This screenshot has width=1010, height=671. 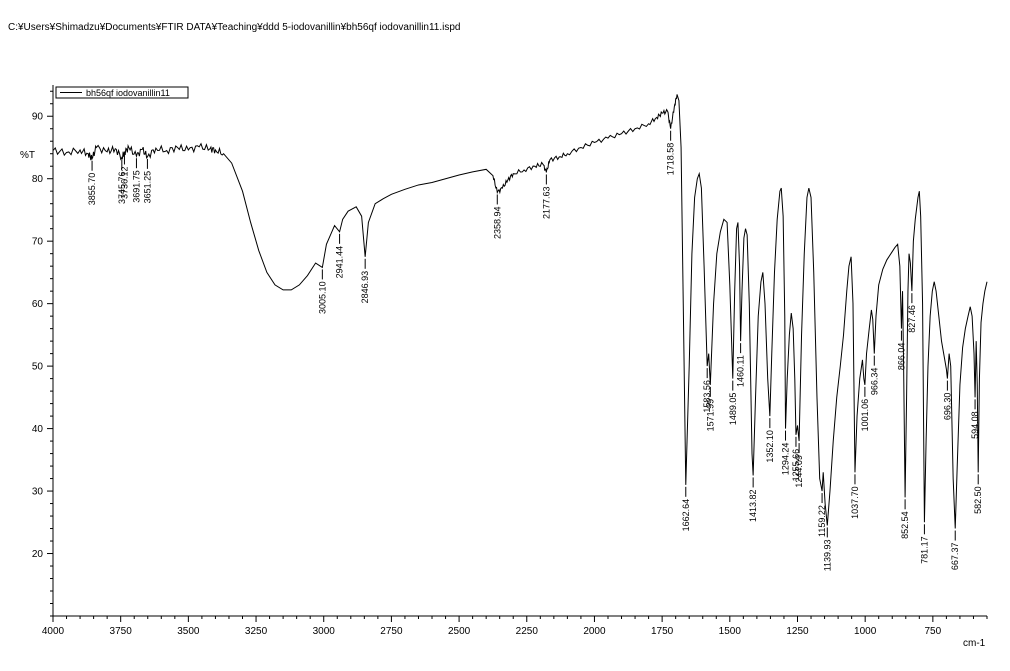 What do you see at coordinates (38, 304) in the screenshot?
I see `y-tick-label: 60` at bounding box center [38, 304].